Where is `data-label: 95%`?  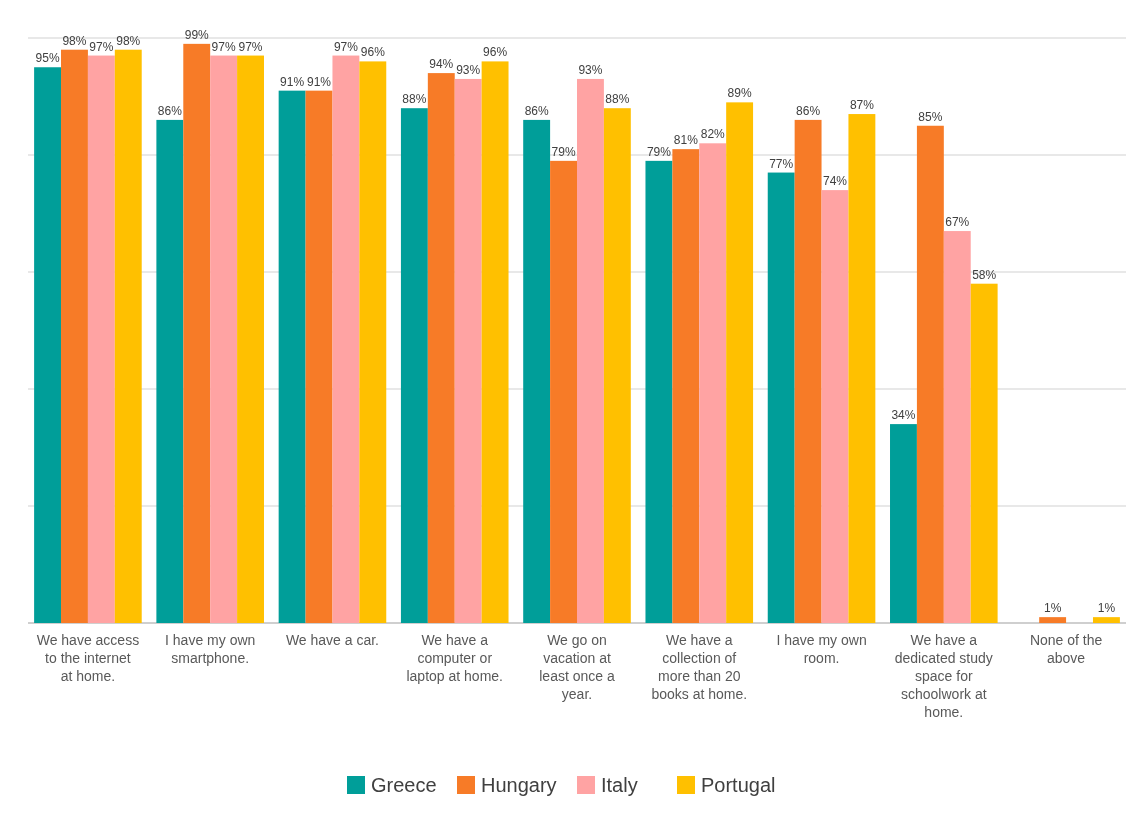 data-label: 95% is located at coordinates (47, 58).